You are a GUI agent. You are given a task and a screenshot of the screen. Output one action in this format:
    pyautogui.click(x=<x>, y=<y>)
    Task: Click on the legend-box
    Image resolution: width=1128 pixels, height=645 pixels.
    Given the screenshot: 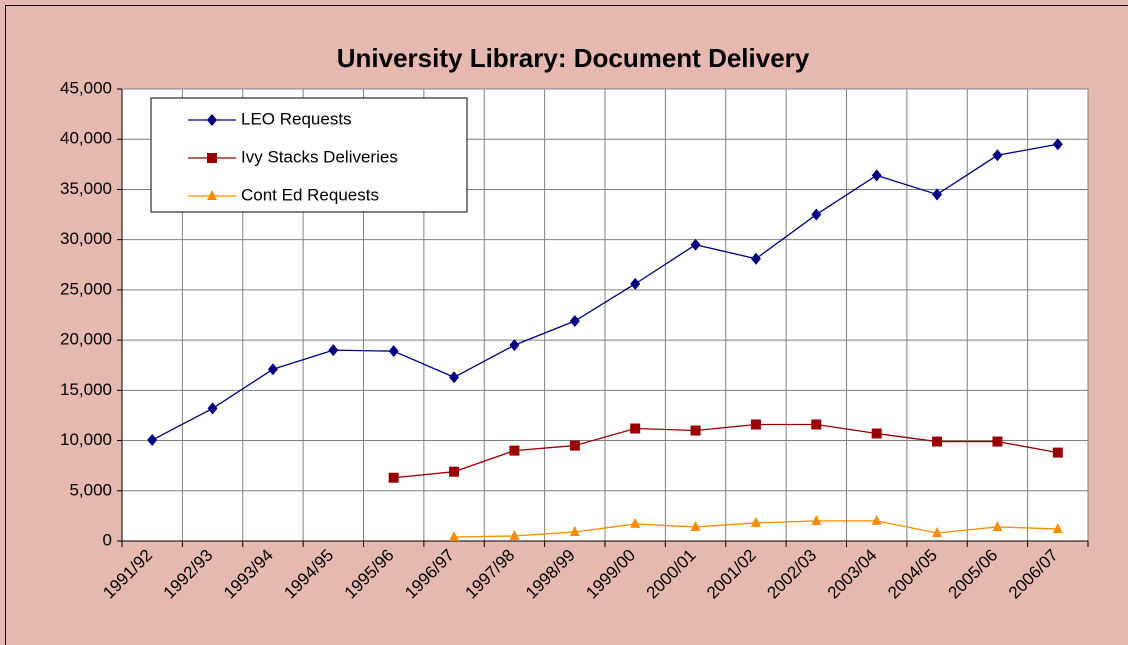 What is the action you would take?
    pyautogui.click(x=309, y=155)
    